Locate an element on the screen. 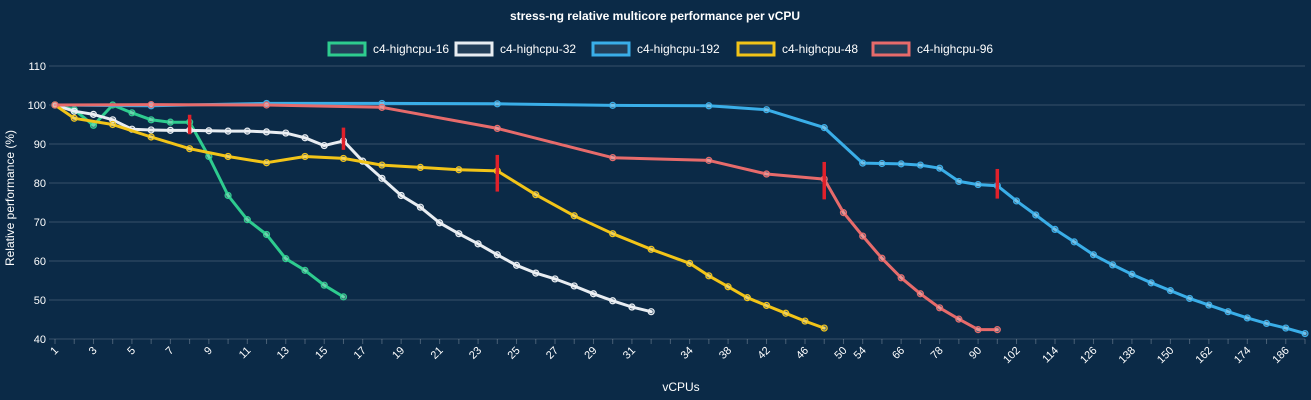 The image size is (1311, 400). x-tick-label: 3 is located at coordinates (93, 351).